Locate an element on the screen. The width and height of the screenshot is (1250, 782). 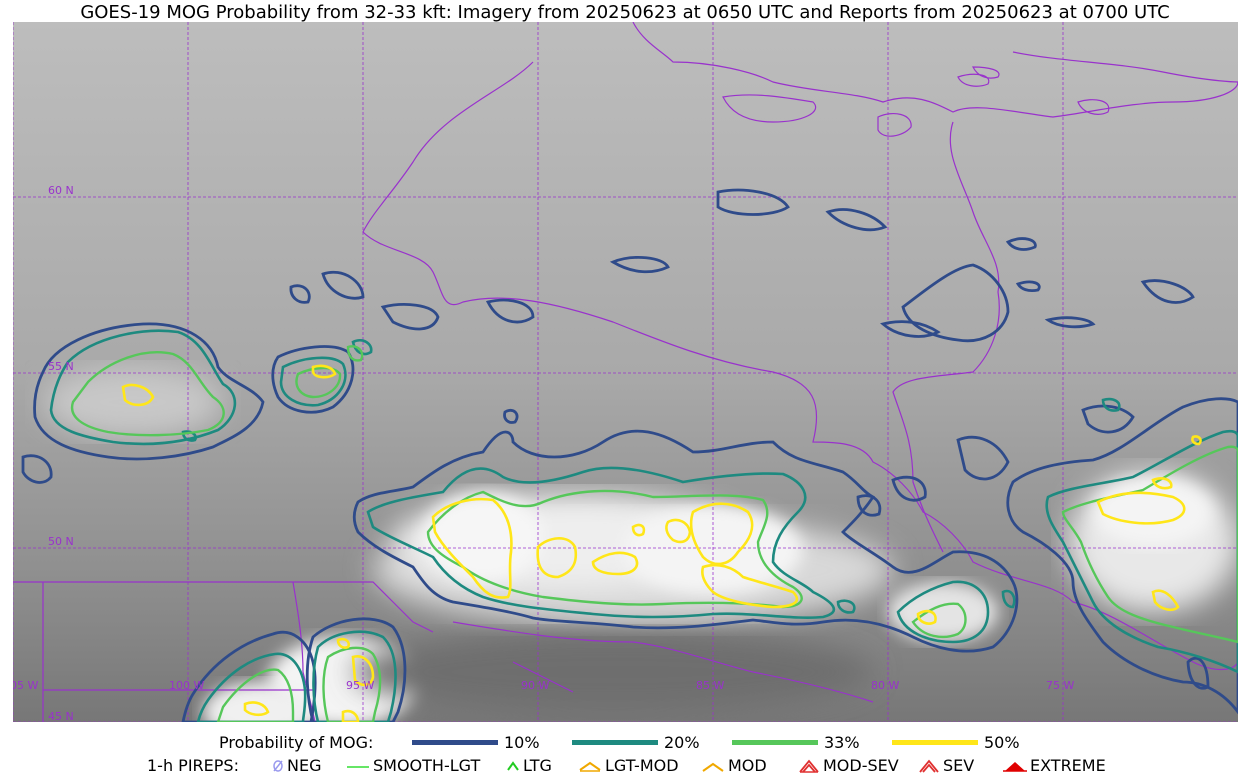
contour-10-south is located at coordinates (356, 669).